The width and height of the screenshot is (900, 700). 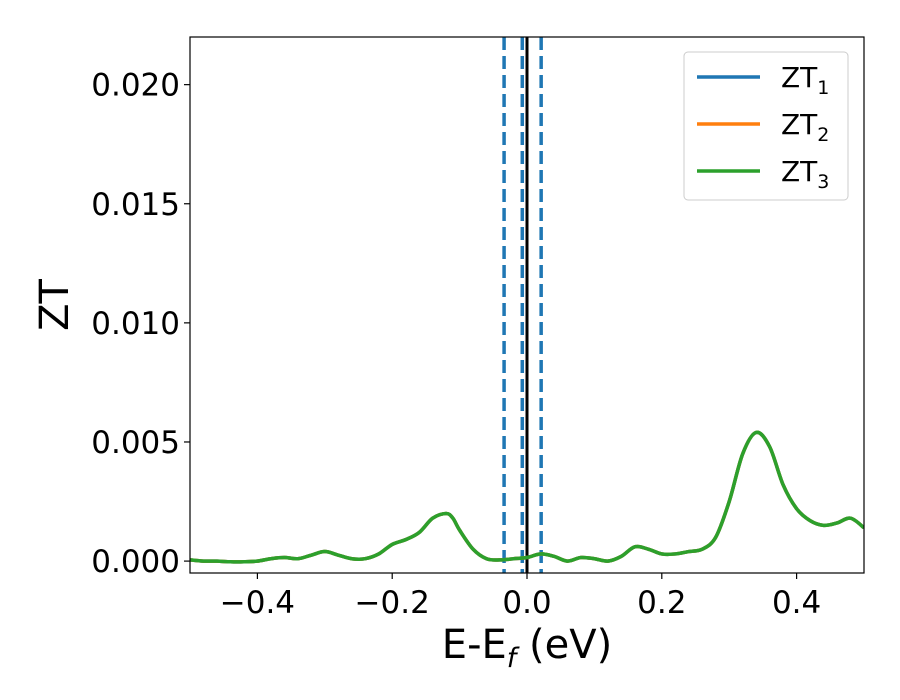 I want to click on y-tick-label: 0.005, so click(x=135, y=443).